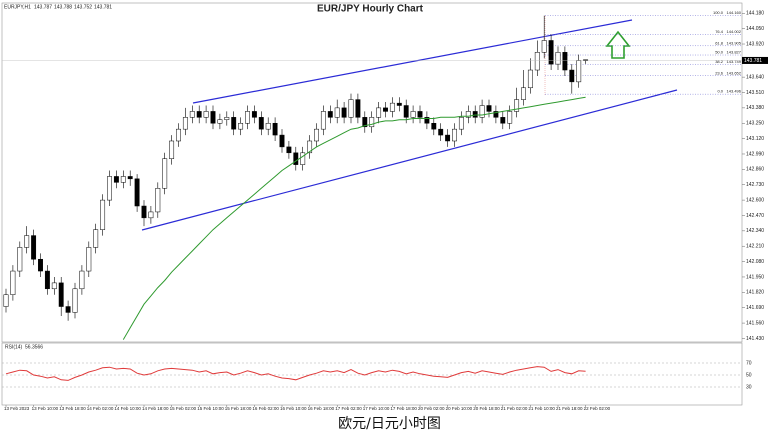 This screenshot has width=779, height=437. I want to click on x-tick-label: 21 Feb 02:00, so click(514, 408).